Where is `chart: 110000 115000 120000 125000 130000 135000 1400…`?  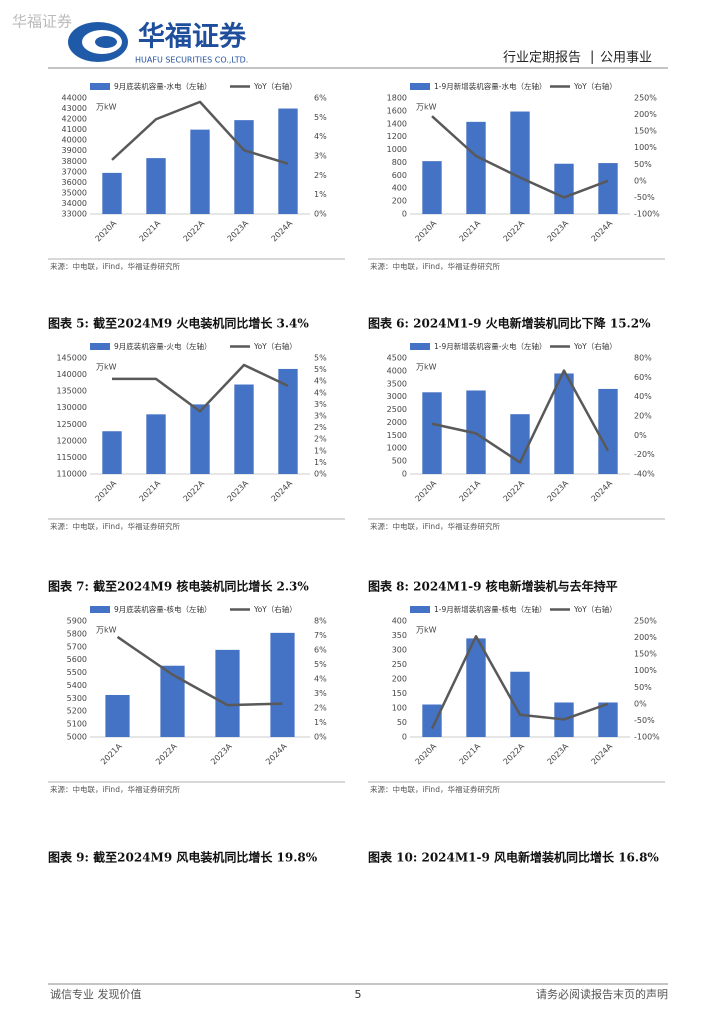 chart: 110000 115000 120000 125000 130000 135000 1400… is located at coordinates (196, 436).